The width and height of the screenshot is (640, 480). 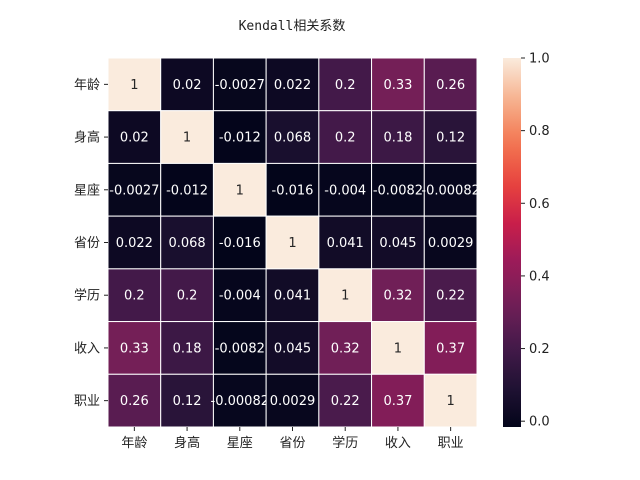 I want to click on colorbar-tick-label: 0.6, so click(x=539, y=204).